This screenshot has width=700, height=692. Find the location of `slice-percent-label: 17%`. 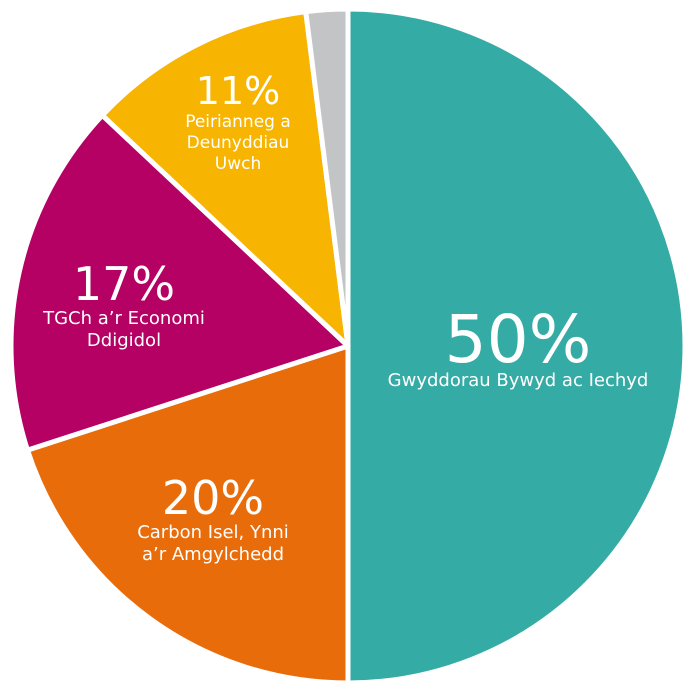

slice-percent-label: 17% is located at coordinates (124, 284).